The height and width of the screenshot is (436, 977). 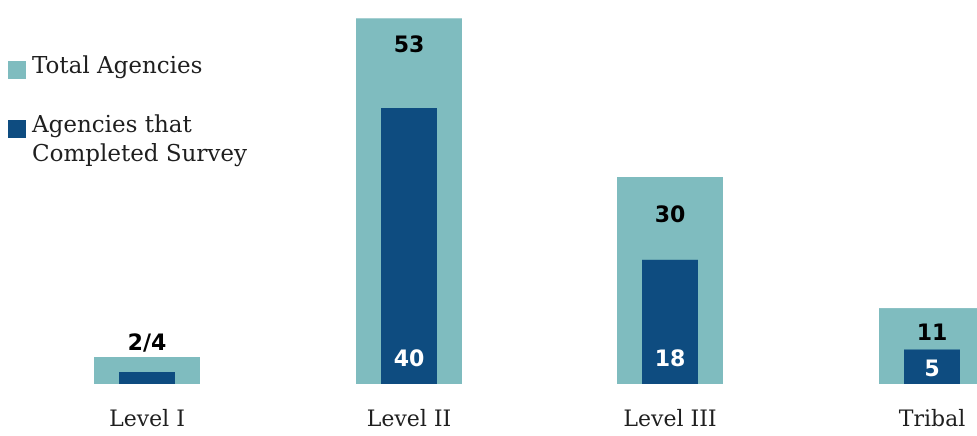 What do you see at coordinates (117, 66) in the screenshot?
I see `legend-label-total-agencies: Total Agencies` at bounding box center [117, 66].